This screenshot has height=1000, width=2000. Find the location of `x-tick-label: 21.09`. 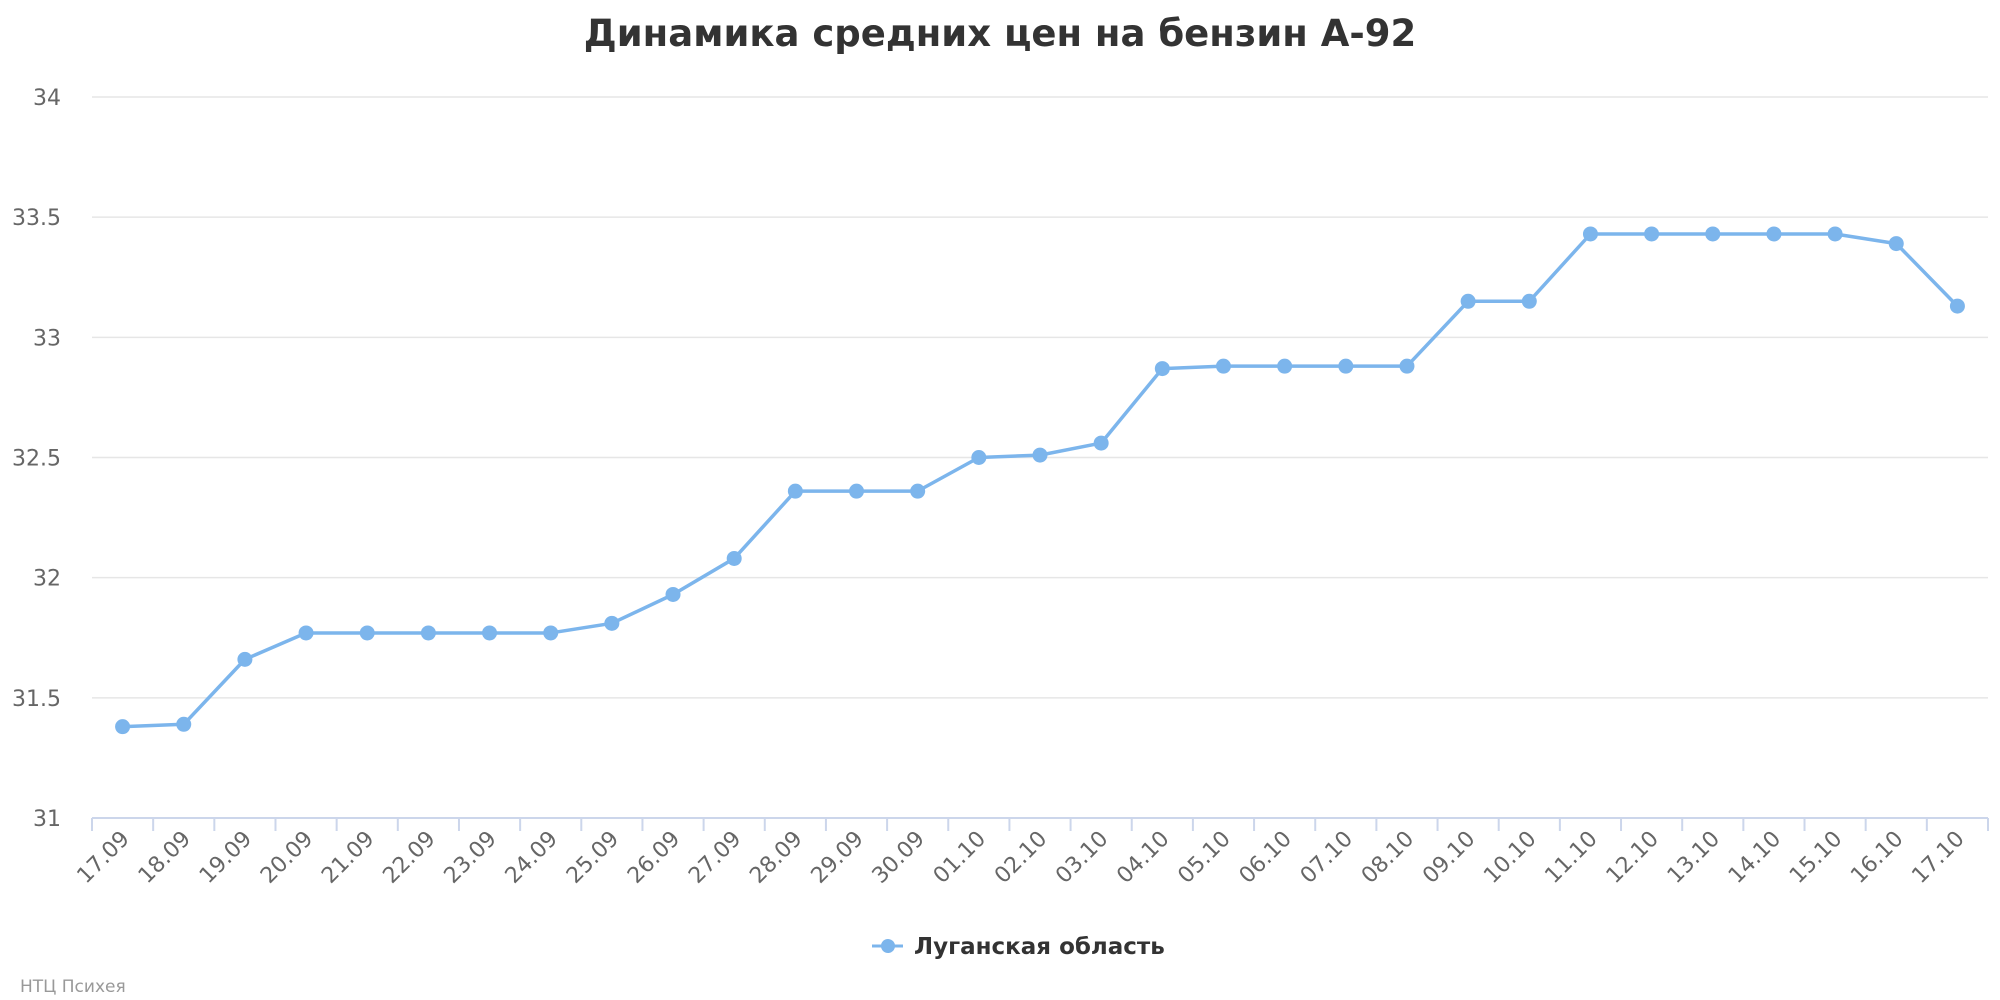

x-tick-label: 21.09 is located at coordinates (348, 858).